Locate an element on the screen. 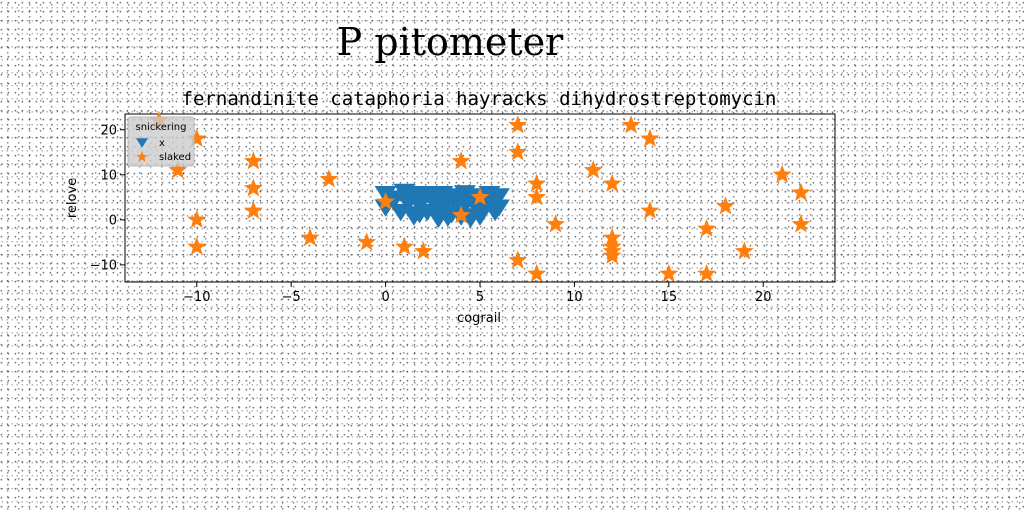  legend-marker-x is located at coordinates (142, 143).